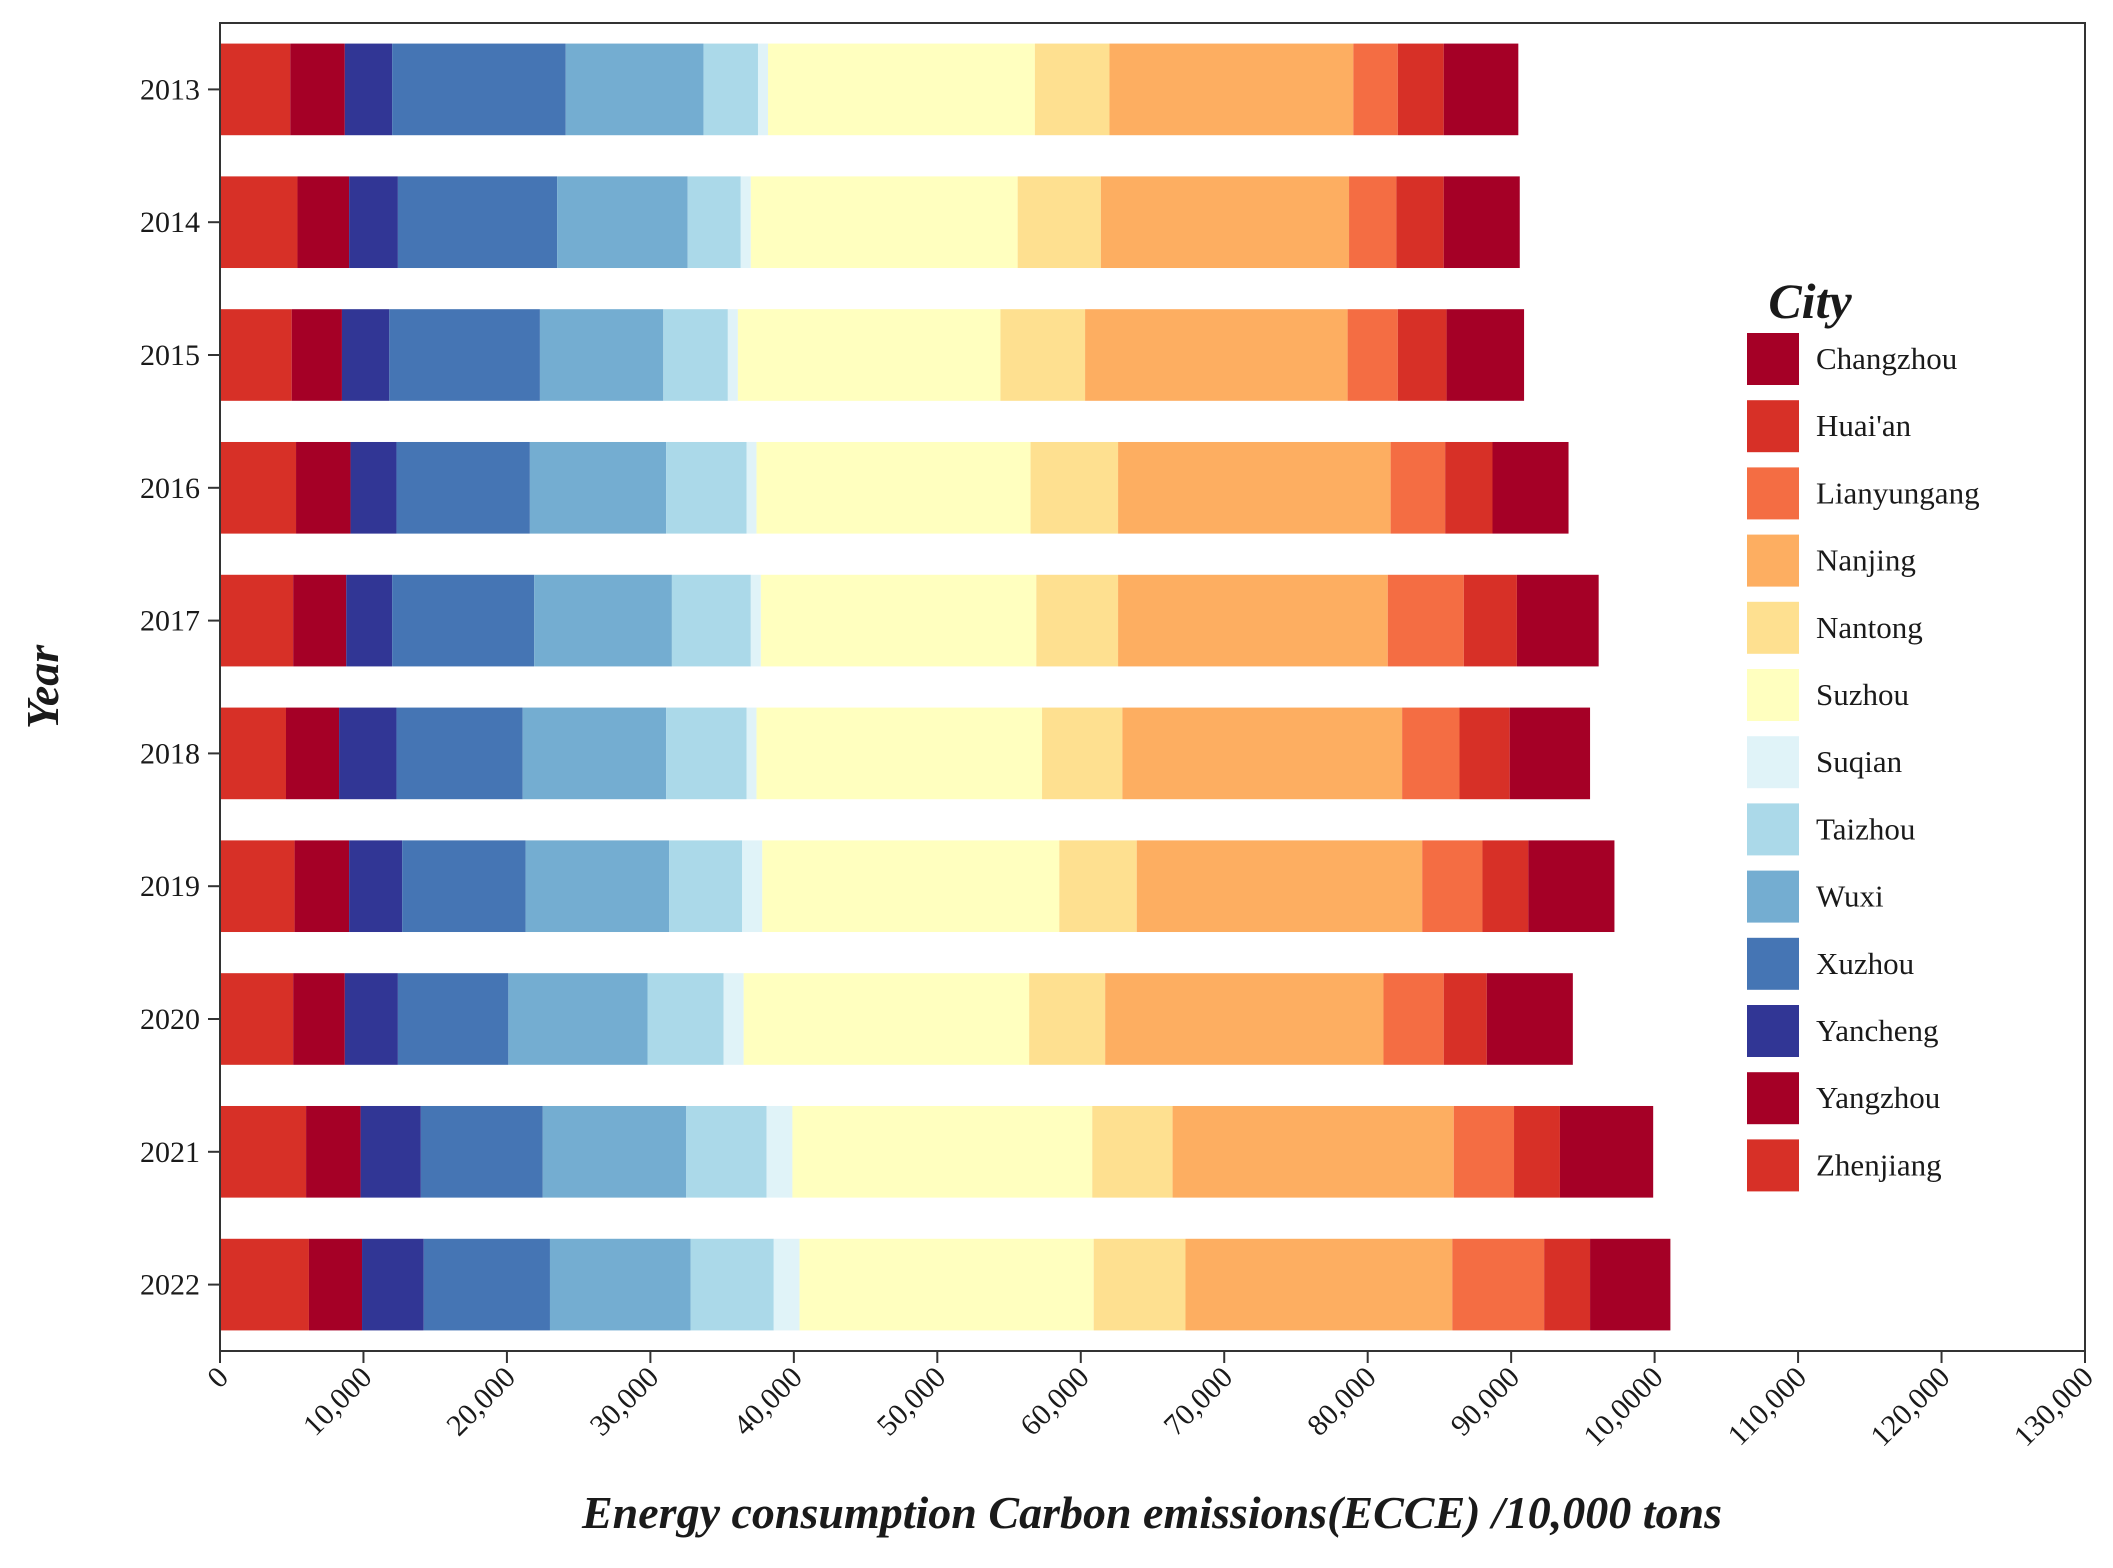  Describe the element at coordinates (620, 1284) in the screenshot. I see `bar-segment-wuxi-2022` at that location.